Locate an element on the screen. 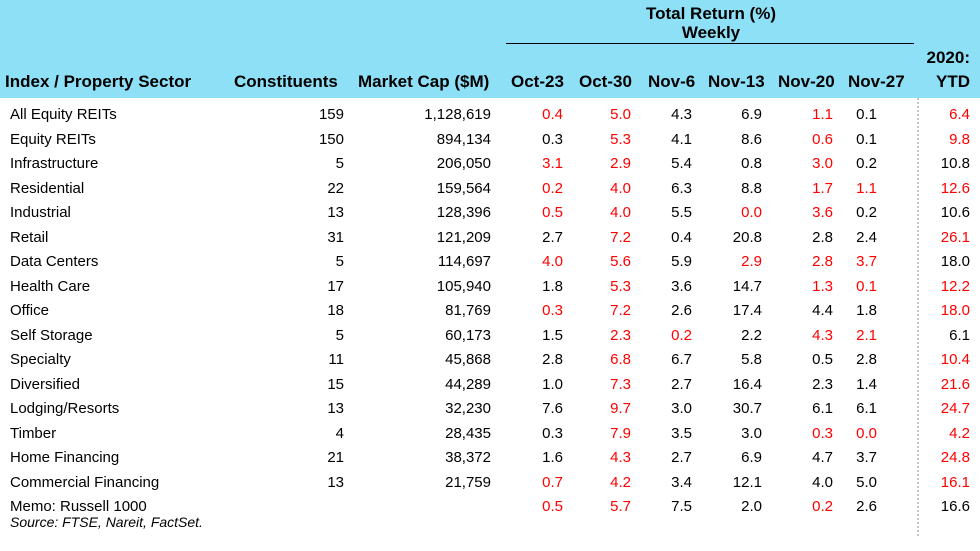  group-title-total-return: Total Return (%) is located at coordinates (710, 13).